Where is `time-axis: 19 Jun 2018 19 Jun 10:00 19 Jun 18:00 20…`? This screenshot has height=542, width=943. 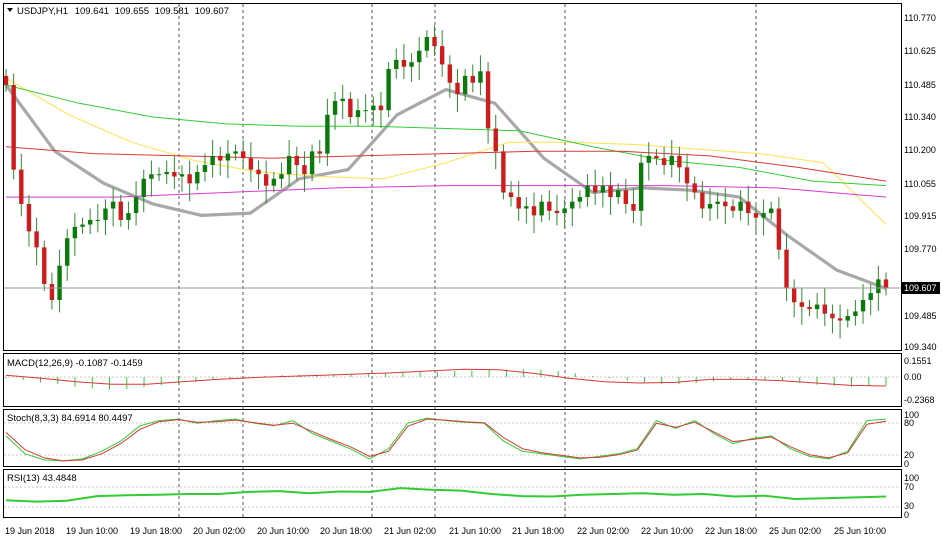 time-axis: 19 Jun 2018 19 Jun 10:00 19 Jun 18:00 20… is located at coordinates (445, 531).